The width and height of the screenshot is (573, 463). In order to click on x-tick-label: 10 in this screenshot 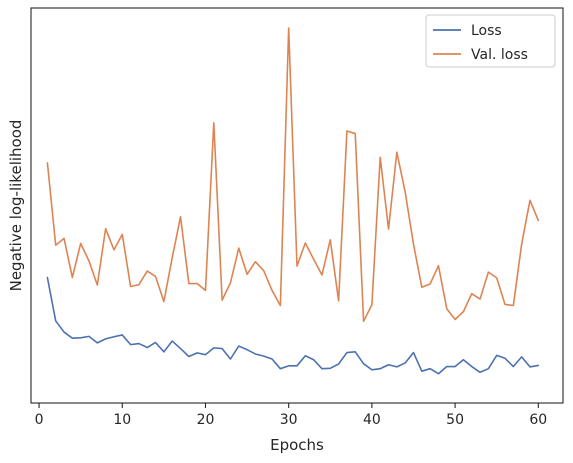, I will do `click(122, 420)`.